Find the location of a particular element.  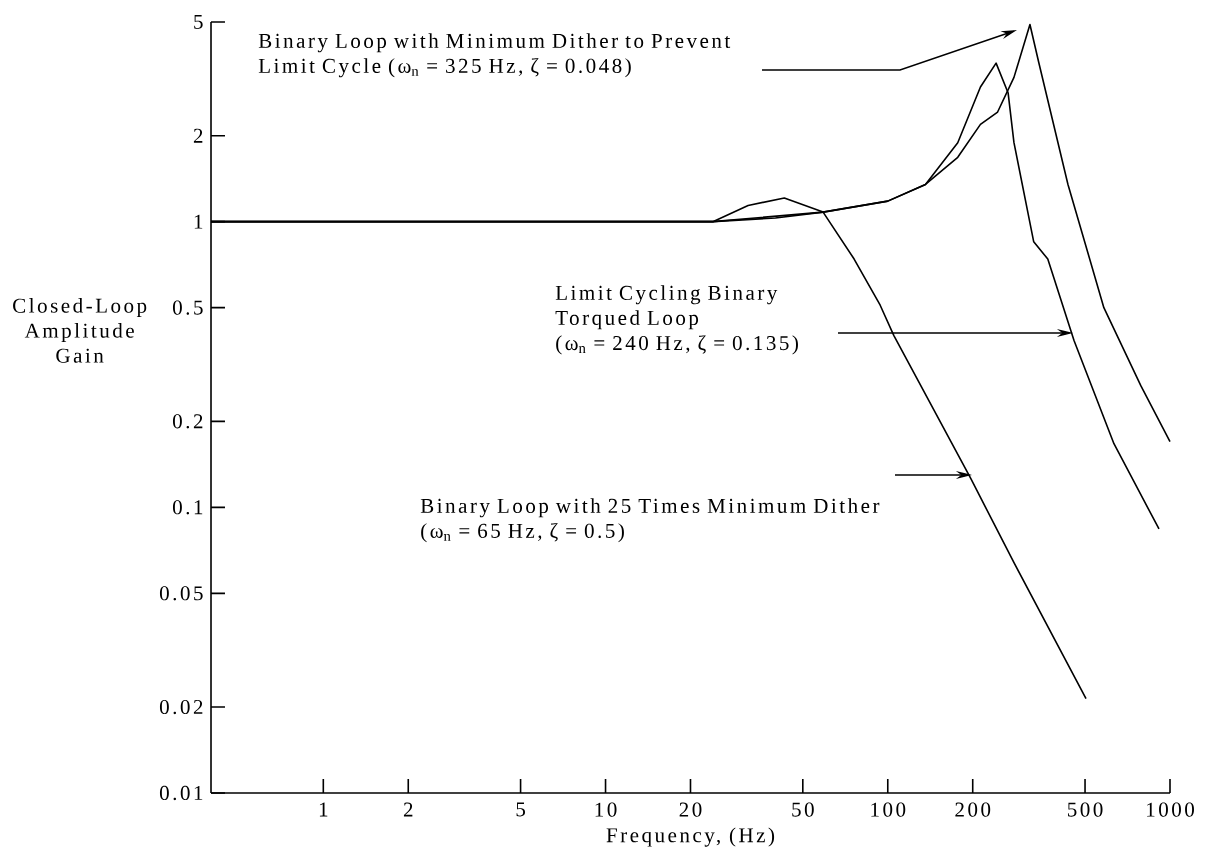

x-tick-label: 1000 is located at coordinates (1170, 809).